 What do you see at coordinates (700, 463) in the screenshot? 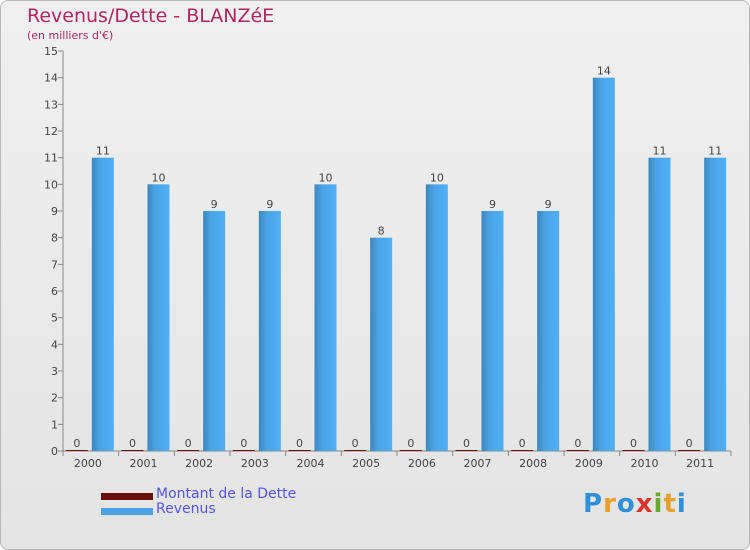
I see `x-tick-label: 2011` at bounding box center [700, 463].